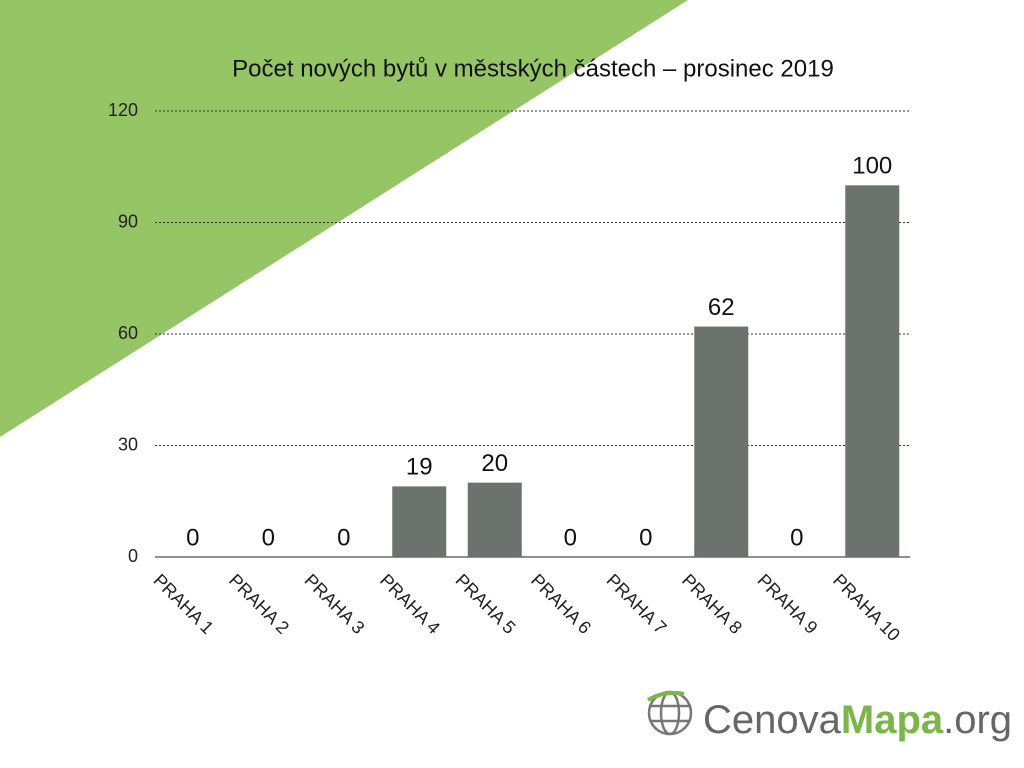 The image size is (1024, 768). I want to click on value-label: 19, so click(419, 467).